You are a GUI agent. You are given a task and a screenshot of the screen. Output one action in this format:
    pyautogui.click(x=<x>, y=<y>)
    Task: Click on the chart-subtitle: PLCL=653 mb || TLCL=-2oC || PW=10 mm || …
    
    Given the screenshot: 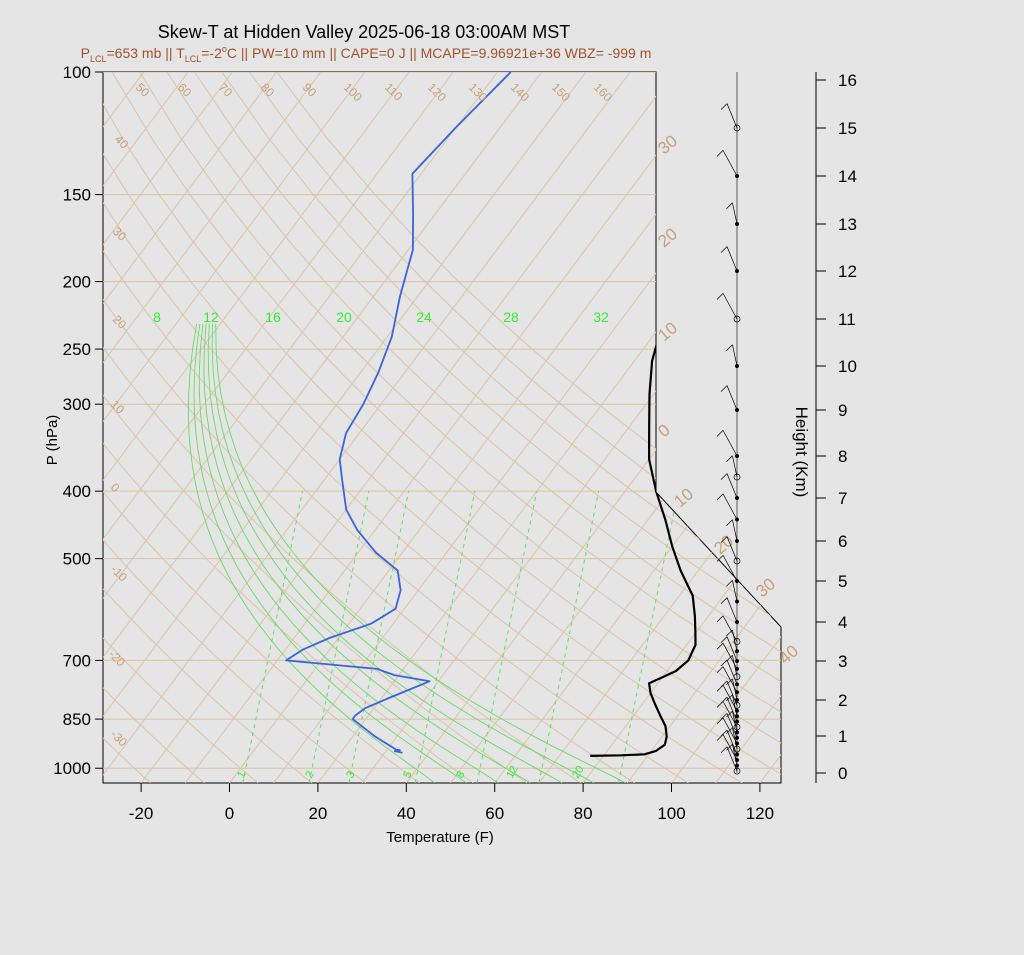 What is the action you would take?
    pyautogui.click(x=366, y=54)
    